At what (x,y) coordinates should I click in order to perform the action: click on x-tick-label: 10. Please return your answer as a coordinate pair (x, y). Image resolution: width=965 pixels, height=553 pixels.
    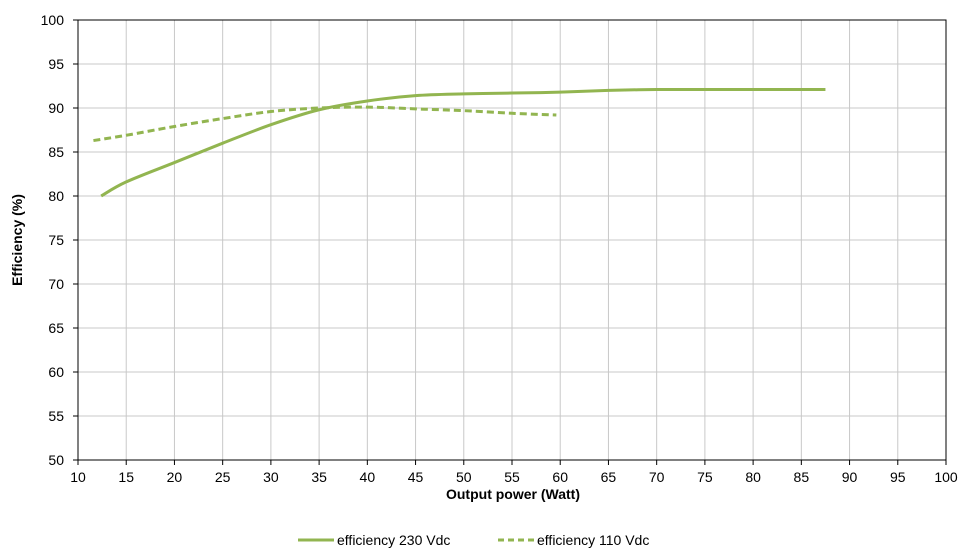
    Looking at the image, I should click on (78, 477).